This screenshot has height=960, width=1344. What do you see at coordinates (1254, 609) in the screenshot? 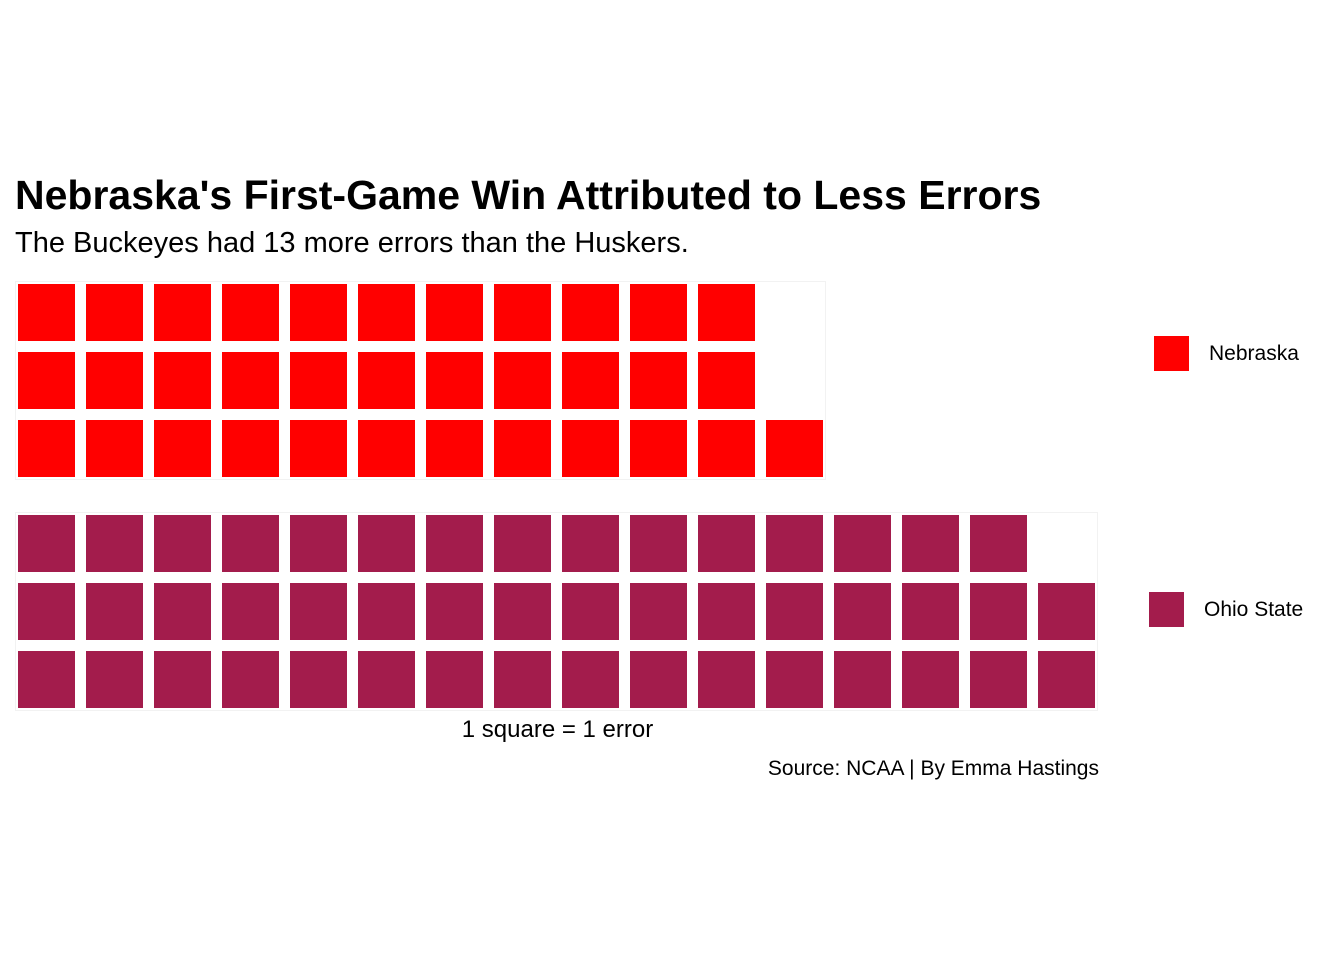
I see `legend-label-ohio-state: Ohio State` at bounding box center [1254, 609].